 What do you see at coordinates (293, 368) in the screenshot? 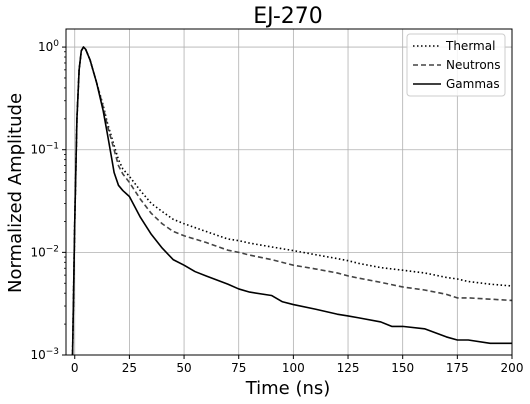
I see `x-tick-label: 100` at bounding box center [293, 368].